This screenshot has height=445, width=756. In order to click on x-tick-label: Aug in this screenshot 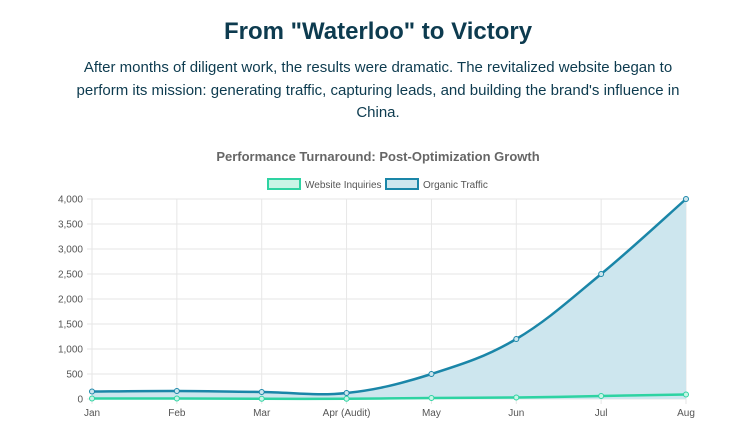, I will do `click(686, 413)`.